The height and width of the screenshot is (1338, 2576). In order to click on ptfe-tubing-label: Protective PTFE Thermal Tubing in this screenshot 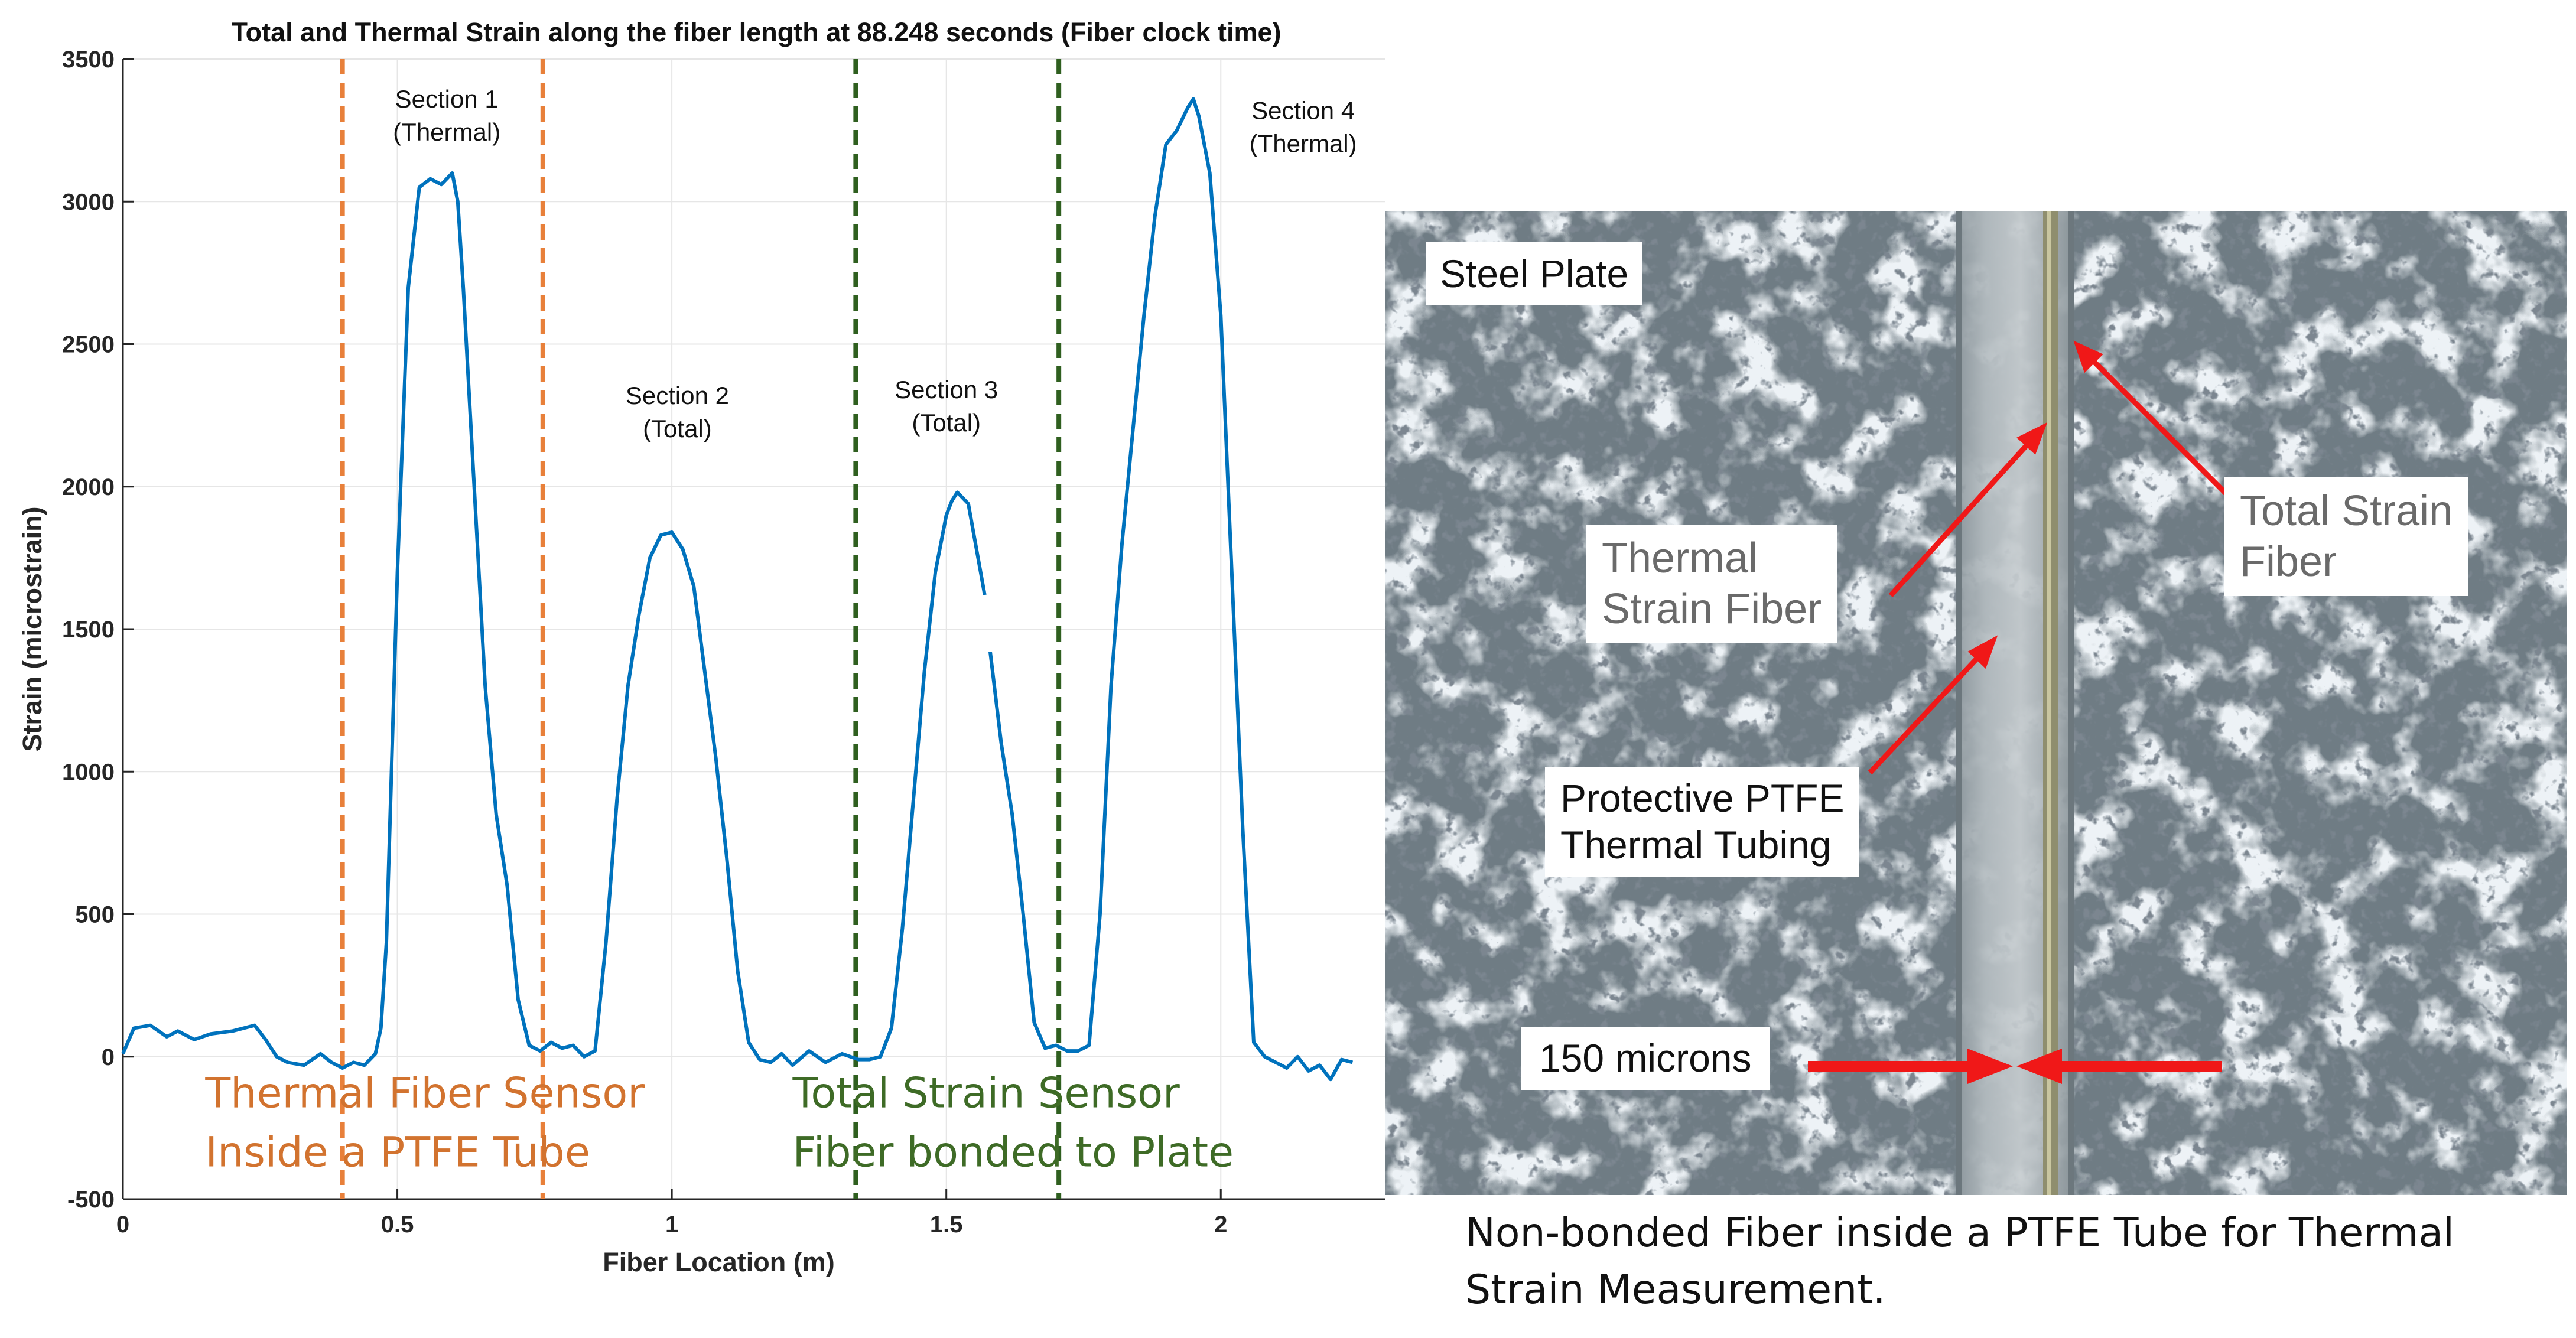, I will do `click(1703, 822)`.